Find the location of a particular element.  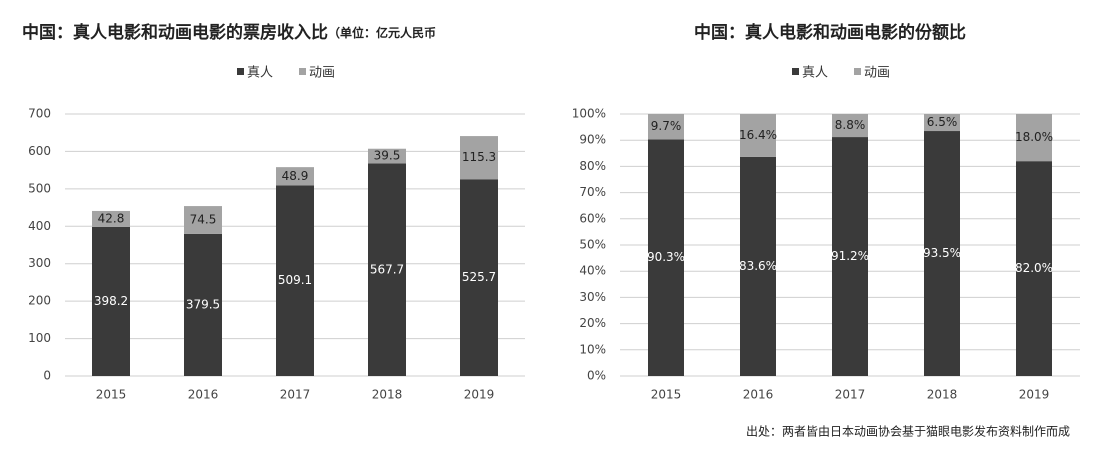

value-label: 525.7 is located at coordinates (479, 277).